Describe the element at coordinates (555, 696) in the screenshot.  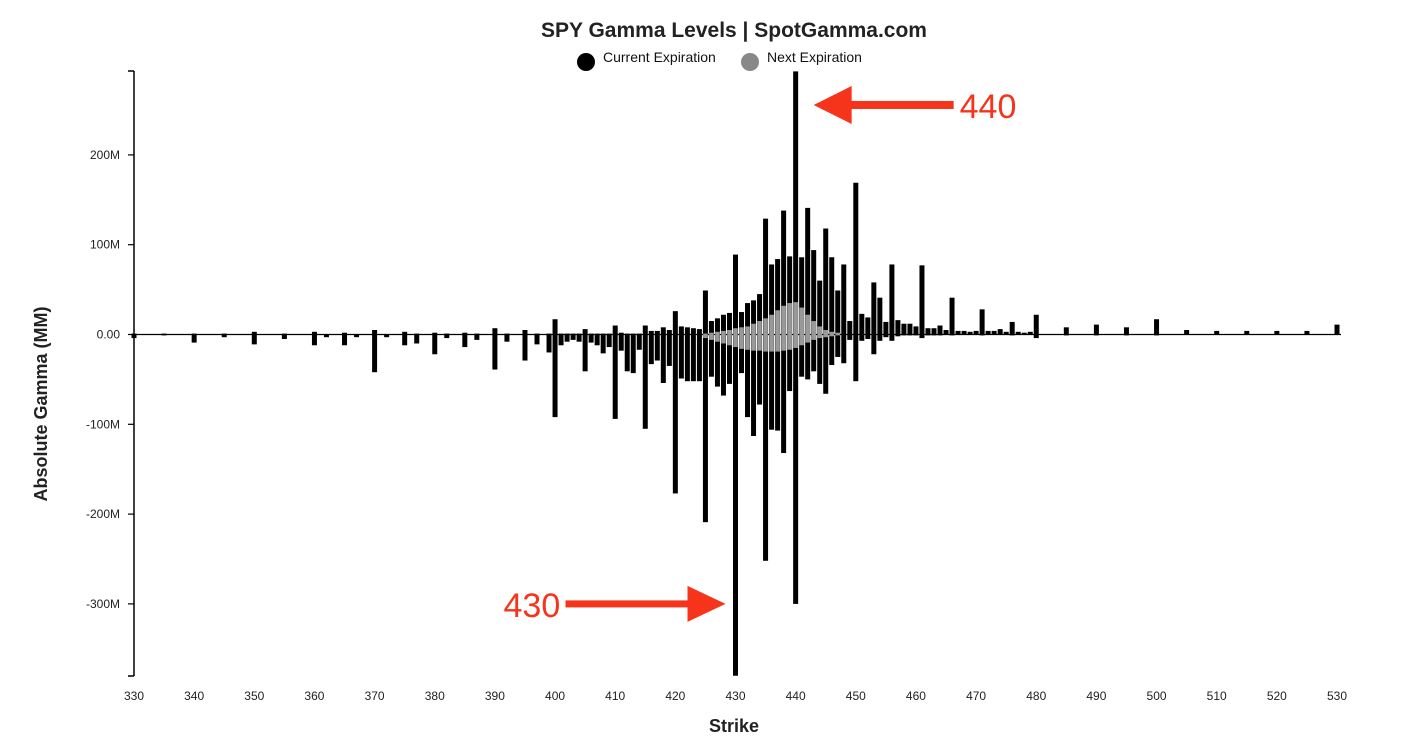
I see `x-tick-label: 400` at that location.